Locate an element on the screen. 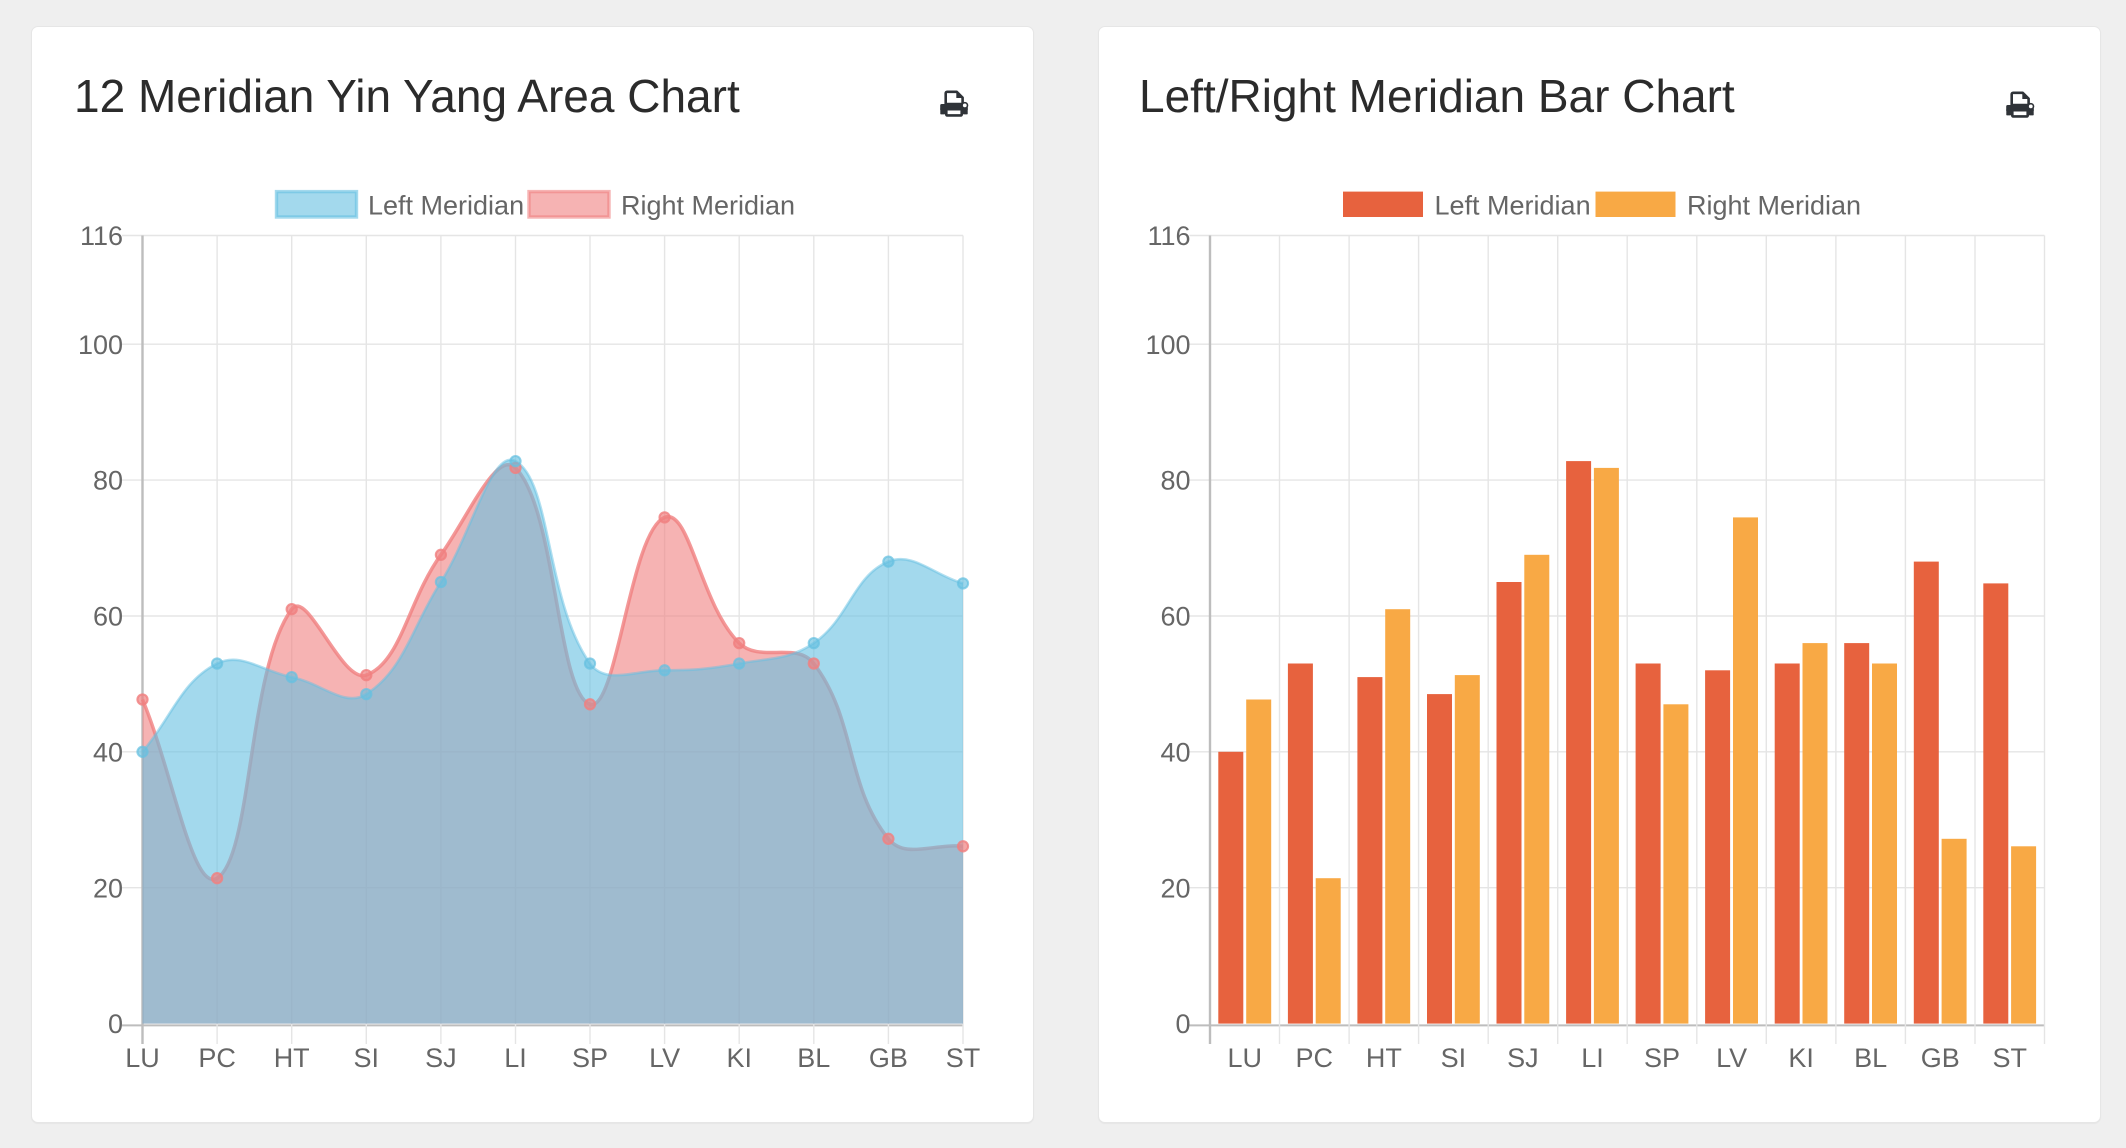 Image resolution: width=2126 pixels, height=1148 pixels. svg-text: Left/Right Meridian Bar Chart is located at coordinates (1437, 96).